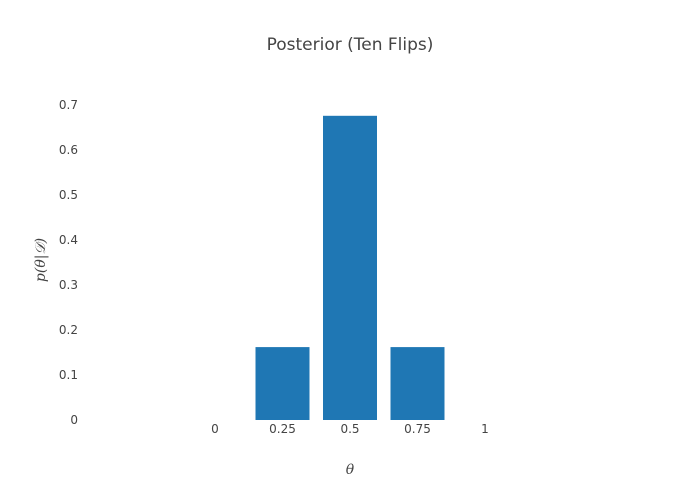 Image resolution: width=700 pixels, height=500 pixels. I want to click on y-axis-ticks: 0 0.1 0.2 0.3 0.4 0.5 0.6 0.7, so click(68, 262).